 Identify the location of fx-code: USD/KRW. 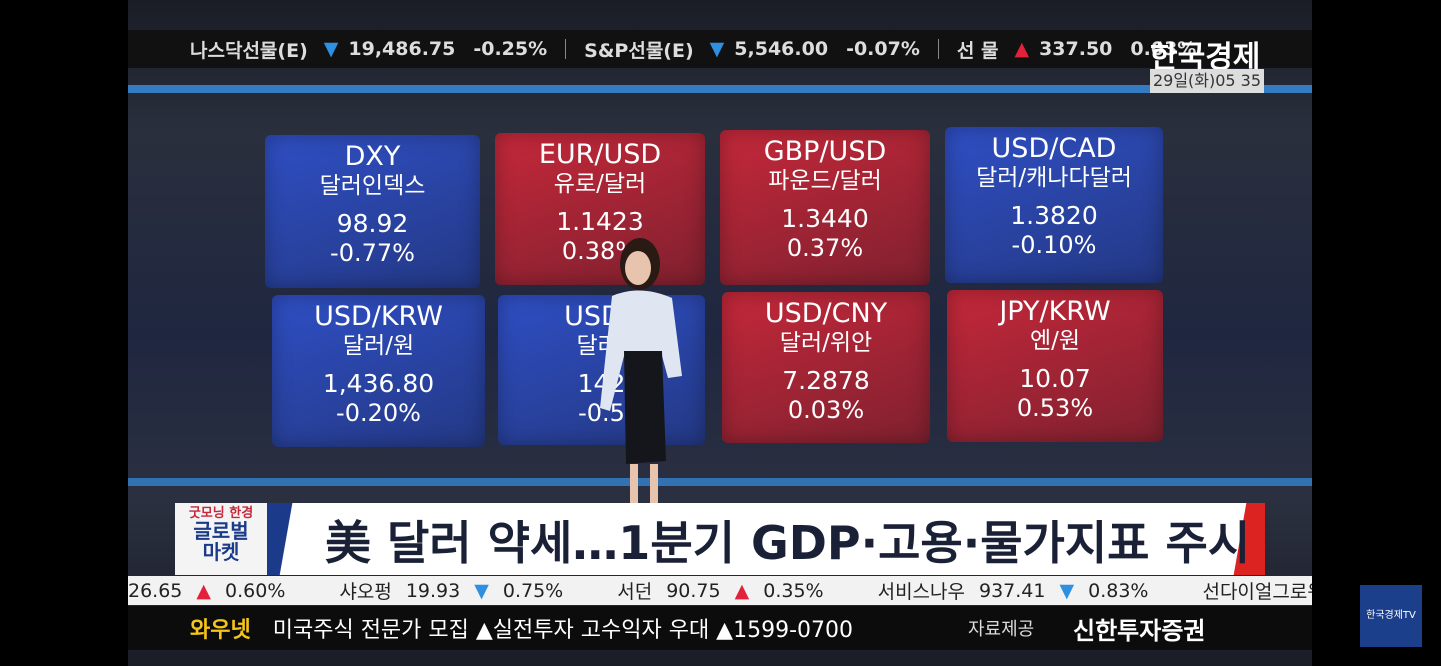
(378, 316).